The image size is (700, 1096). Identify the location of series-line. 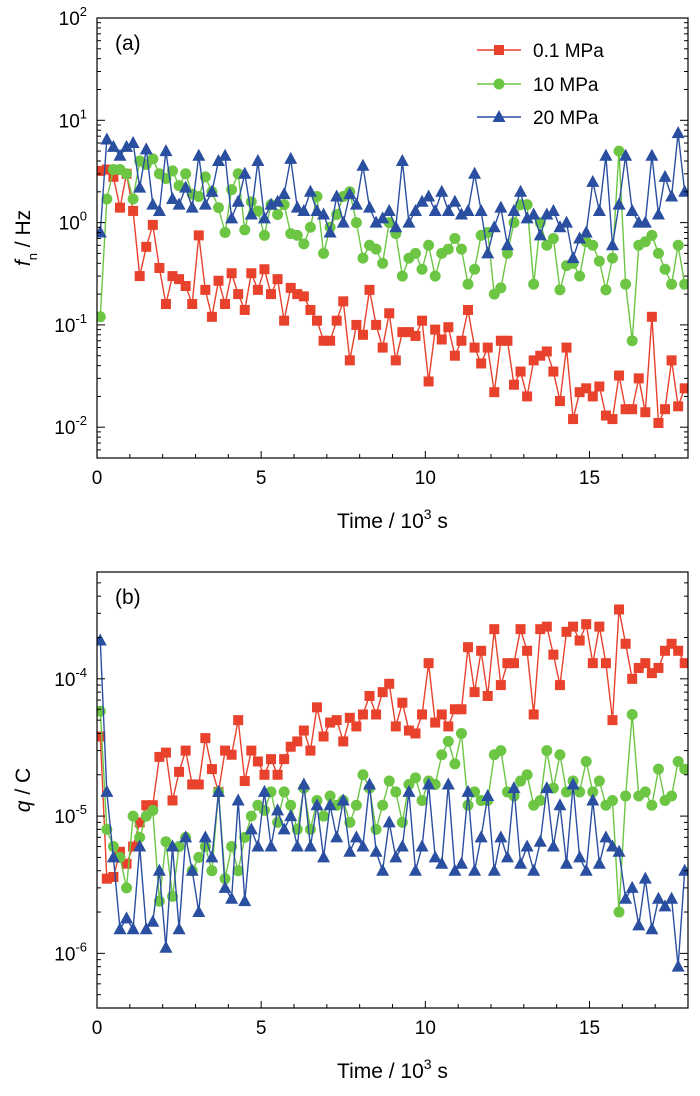
(392, 196).